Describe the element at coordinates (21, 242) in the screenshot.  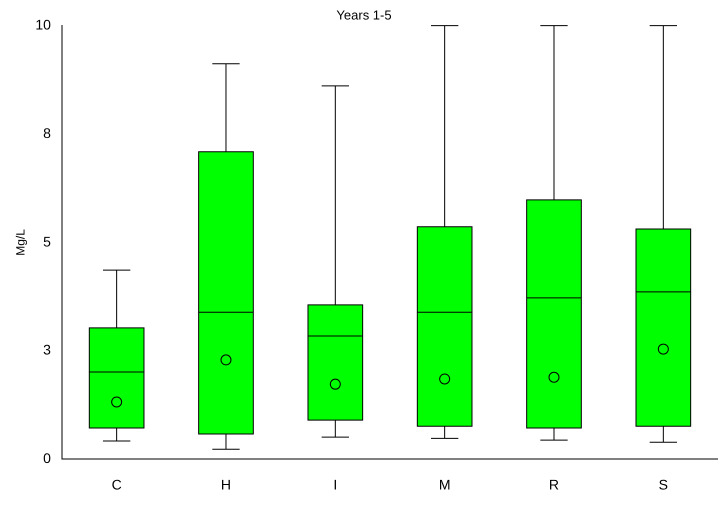
I see `y-axis-title: Mg/L` at that location.